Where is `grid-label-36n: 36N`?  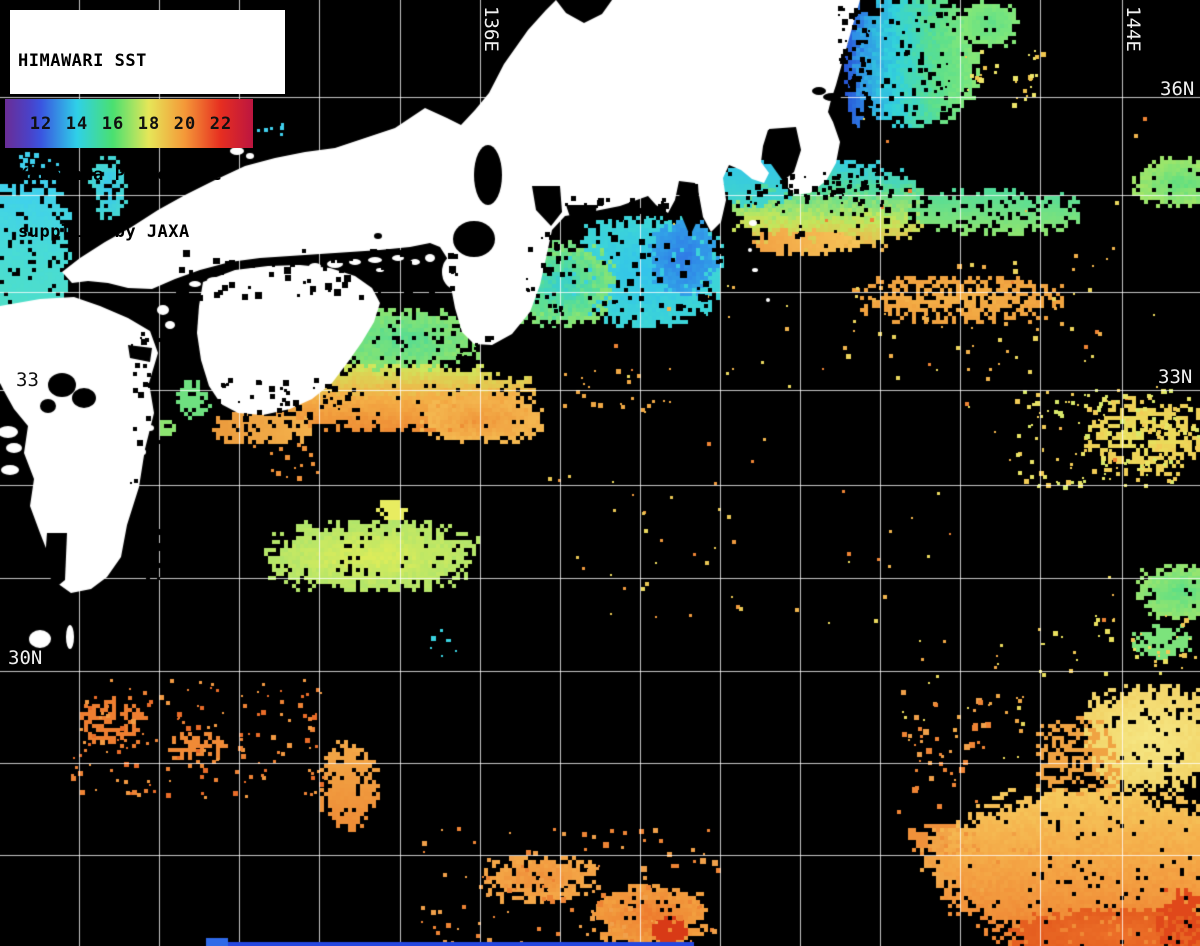 grid-label-36n: 36N is located at coordinates (1177, 89).